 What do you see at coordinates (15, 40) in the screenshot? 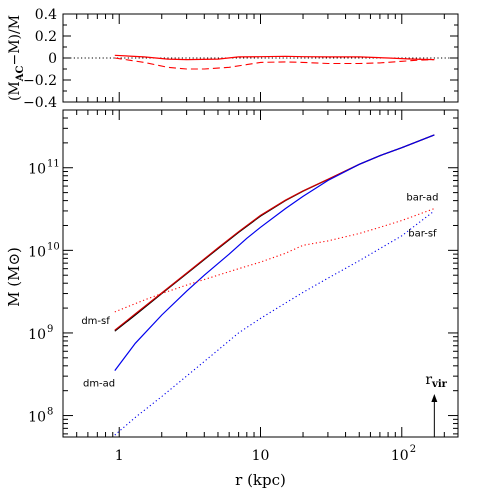
I see `ylabel-part: −M)/M` at bounding box center [15, 40].